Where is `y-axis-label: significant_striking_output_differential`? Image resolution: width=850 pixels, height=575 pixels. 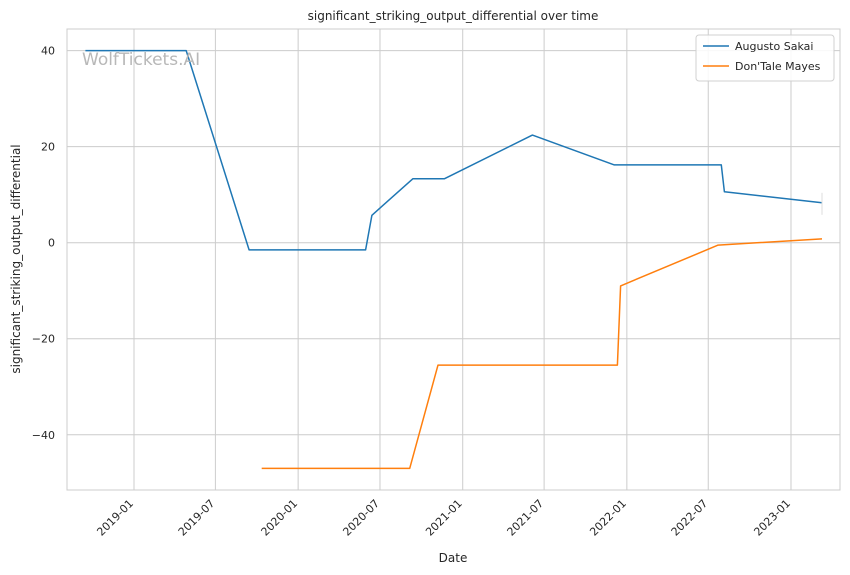 y-axis-label: significant_striking_output_differential is located at coordinates (16, 258).